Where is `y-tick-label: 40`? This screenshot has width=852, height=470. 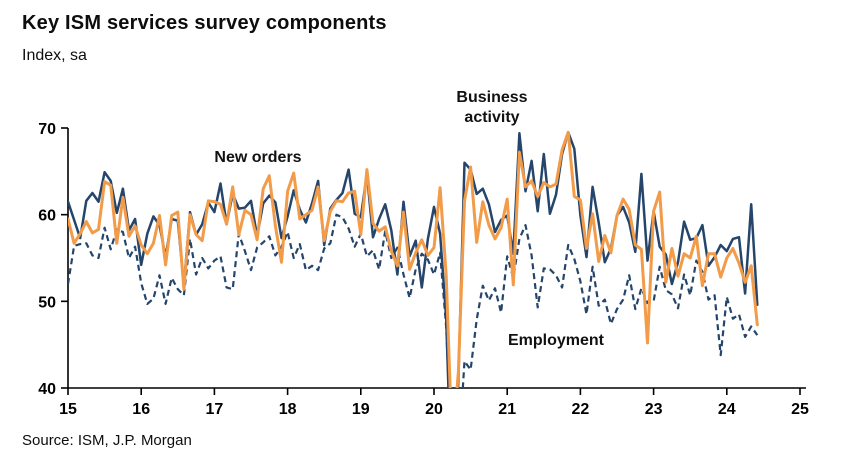 y-tick-label: 40 is located at coordinates (47, 389).